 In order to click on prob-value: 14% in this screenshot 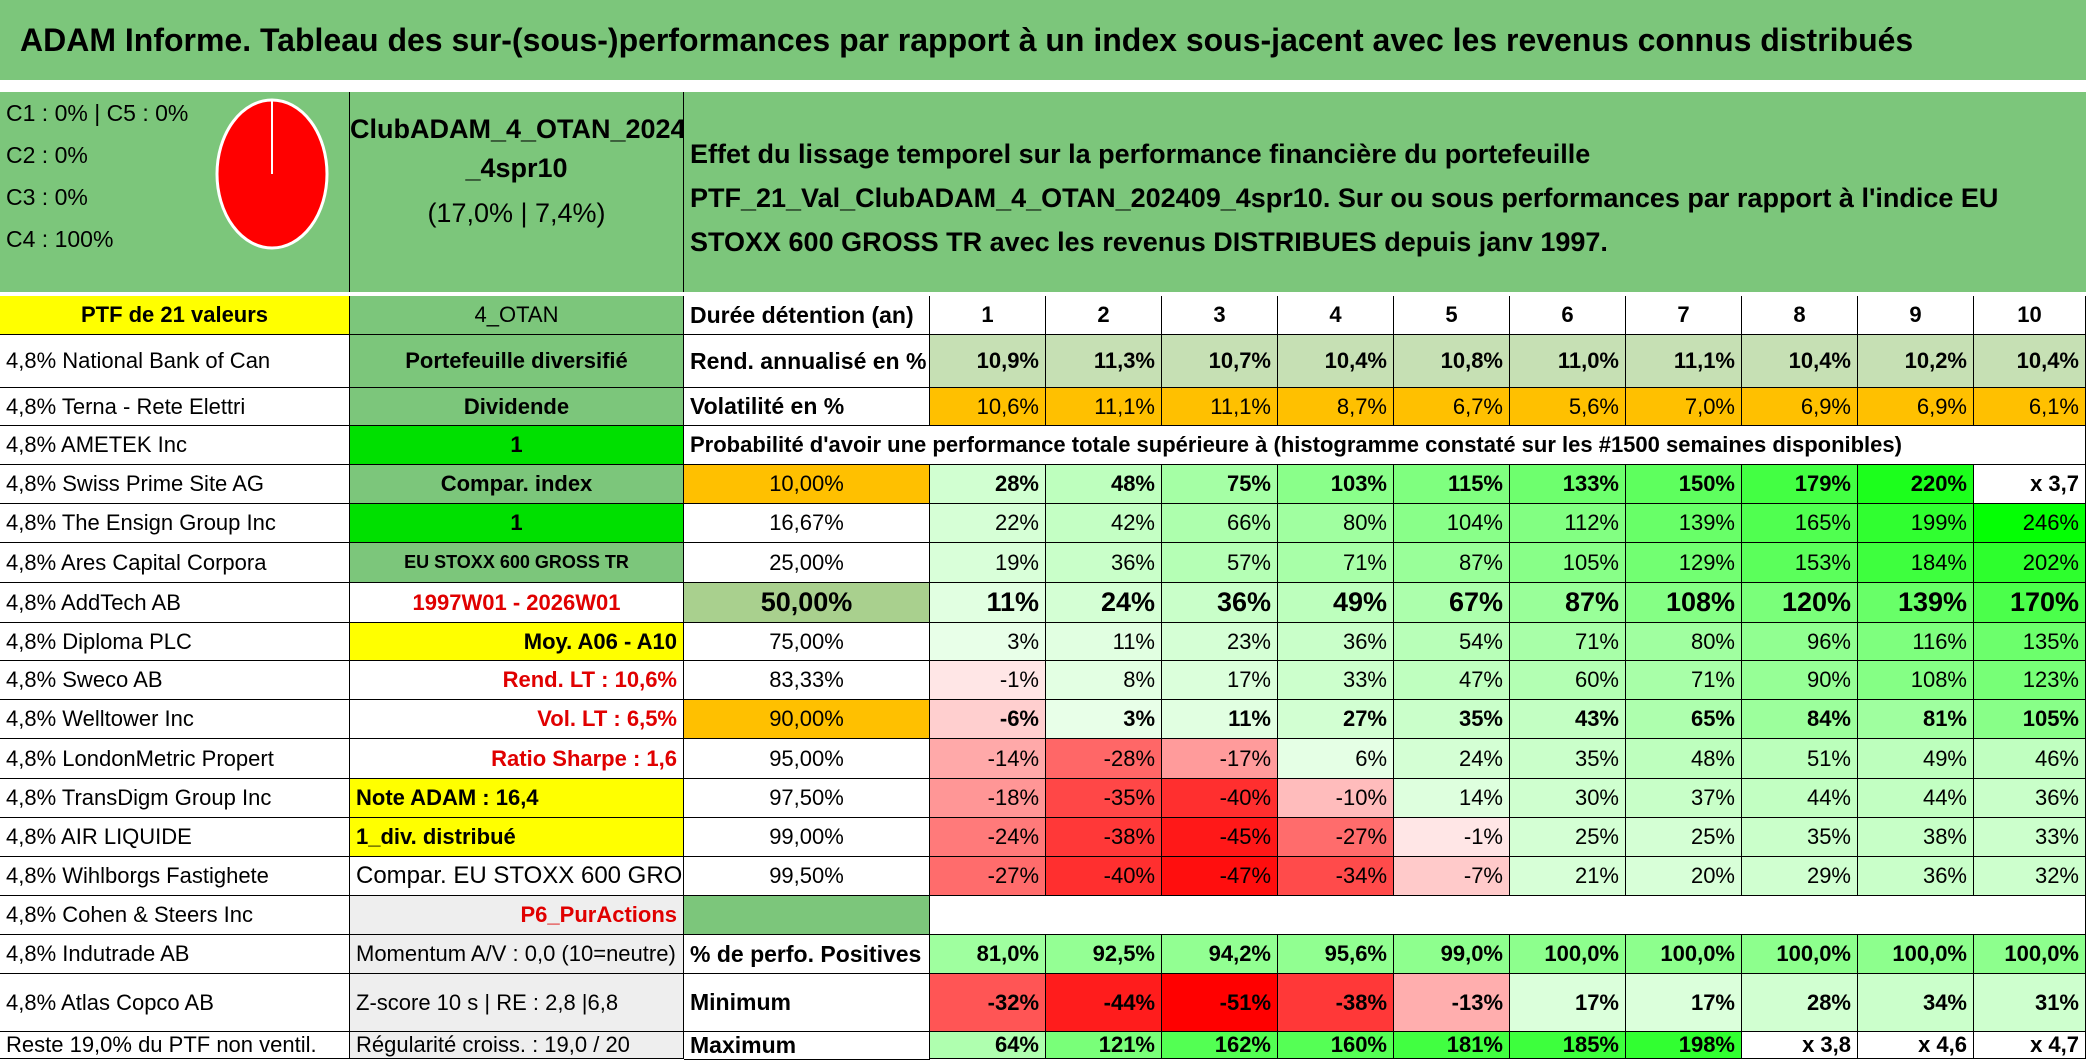, I will do `click(1452, 798)`.